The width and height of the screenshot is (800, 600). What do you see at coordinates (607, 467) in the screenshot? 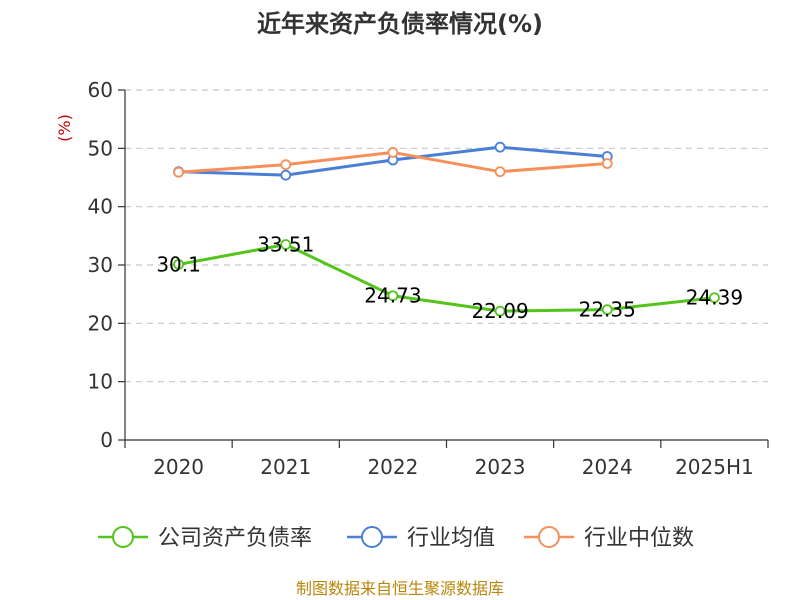
I see `x-tick-label: 2024` at bounding box center [607, 467].